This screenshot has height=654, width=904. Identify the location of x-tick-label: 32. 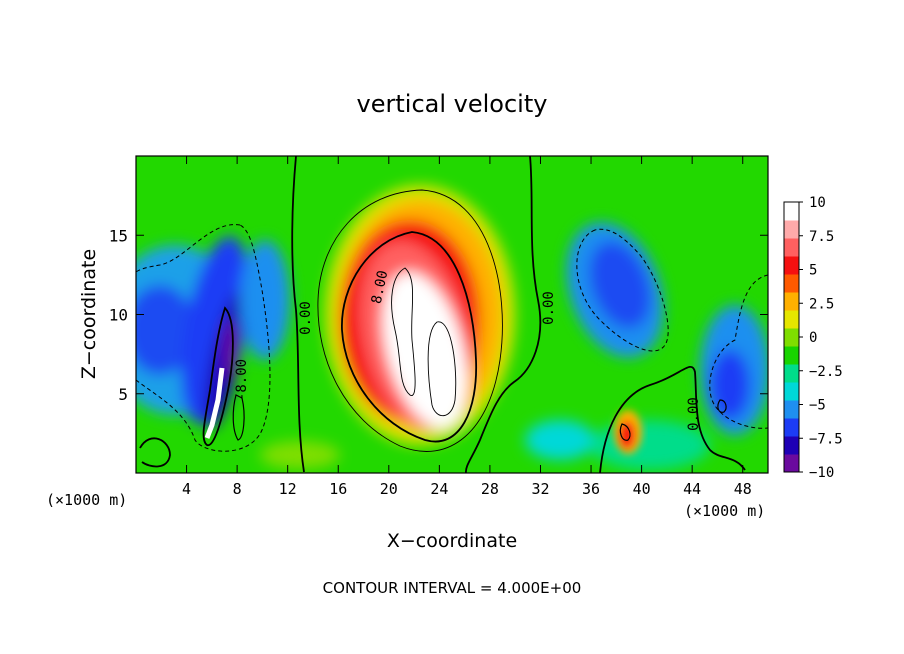
(540, 489).